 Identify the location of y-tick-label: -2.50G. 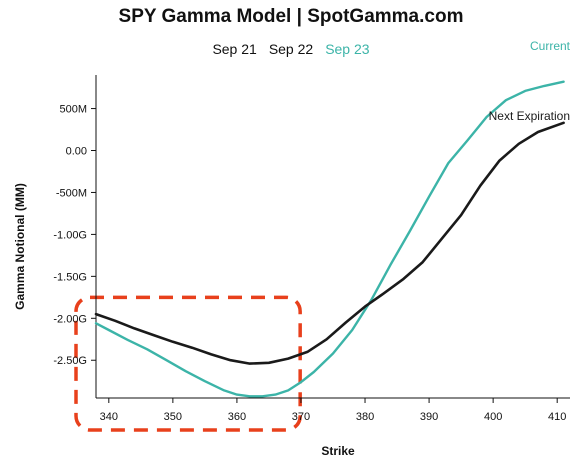
(70, 361).